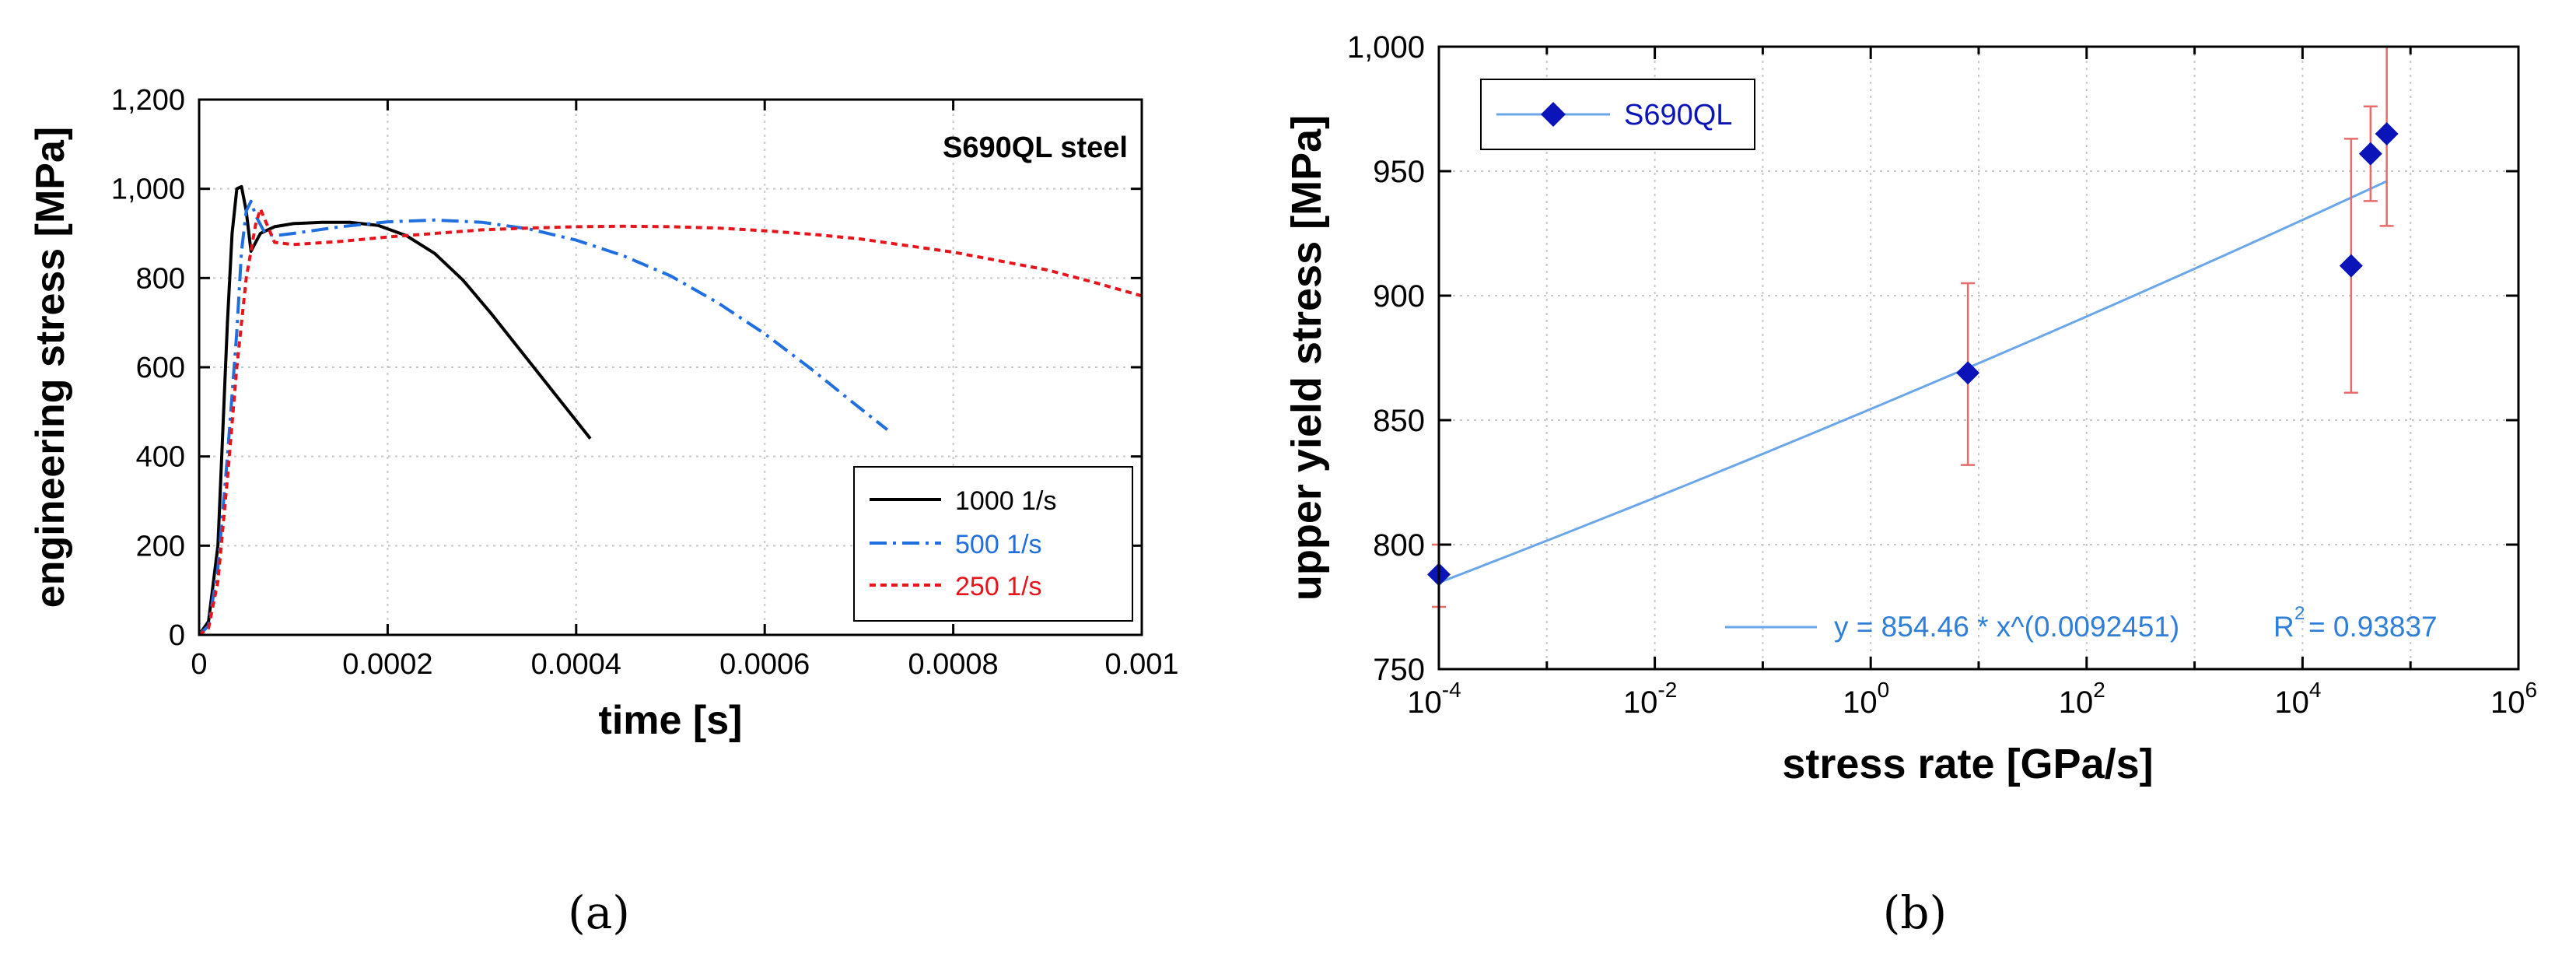 This screenshot has height=971, width=2576. I want to click on chart-b-y-tick-label: 800, so click(1399, 545).